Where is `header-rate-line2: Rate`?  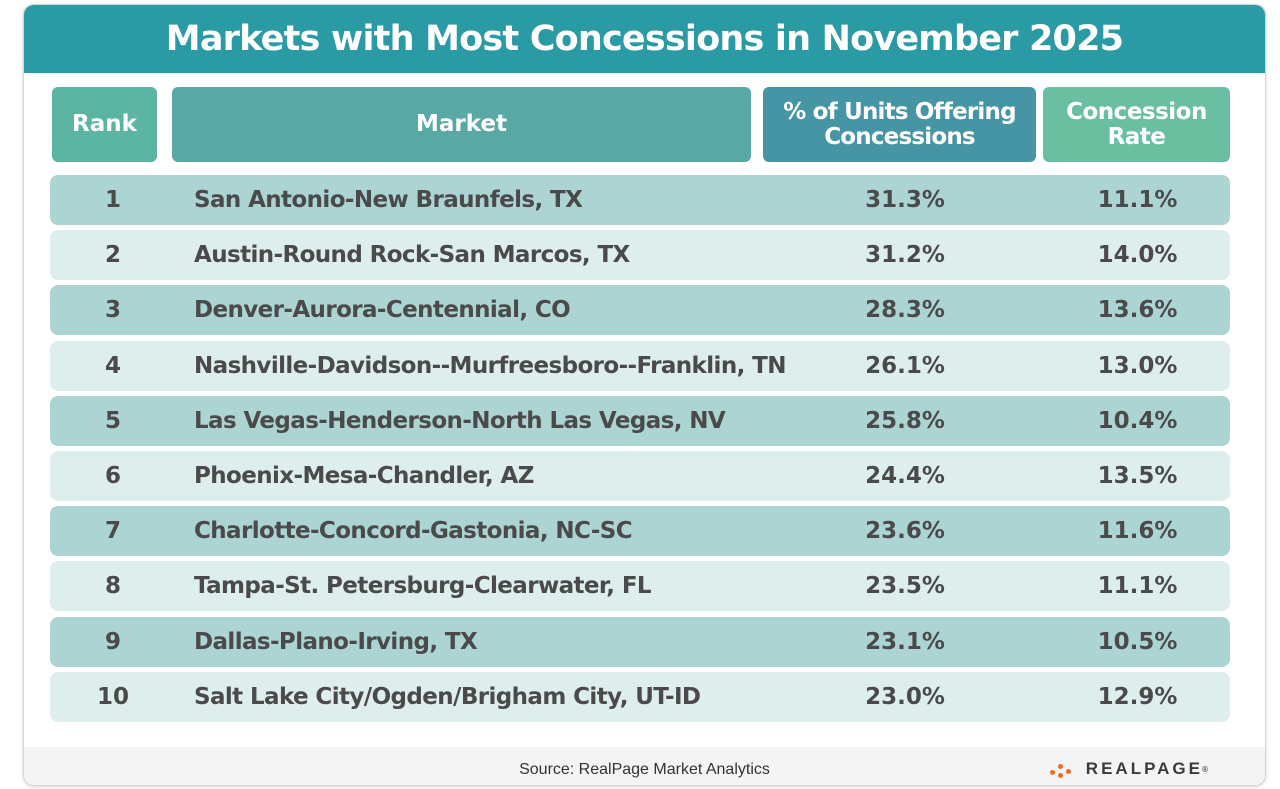 header-rate-line2: Rate is located at coordinates (1136, 136).